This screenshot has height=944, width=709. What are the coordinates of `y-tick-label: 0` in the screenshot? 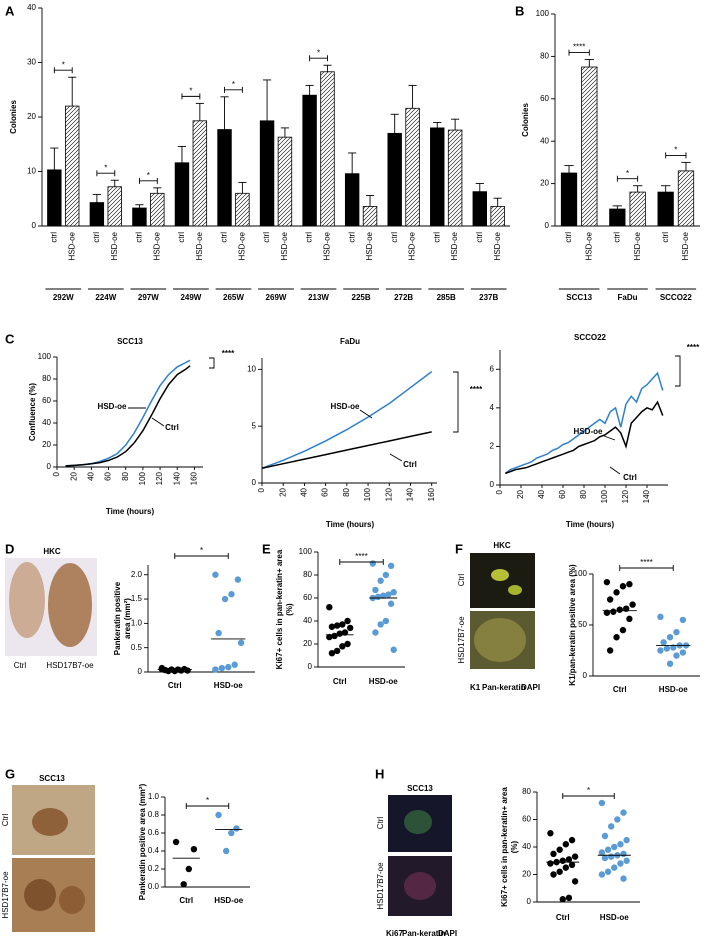 It's located at (49, 466).